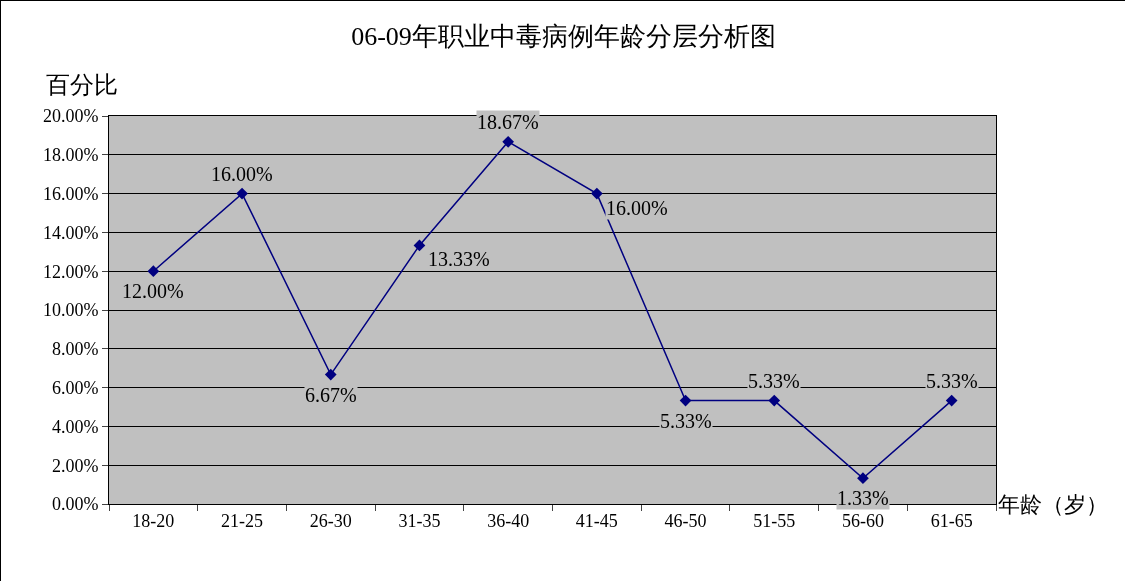 This screenshot has width=1125, height=581. Describe the element at coordinates (331, 395) in the screenshot. I see `data-label: 6.67%` at that location.